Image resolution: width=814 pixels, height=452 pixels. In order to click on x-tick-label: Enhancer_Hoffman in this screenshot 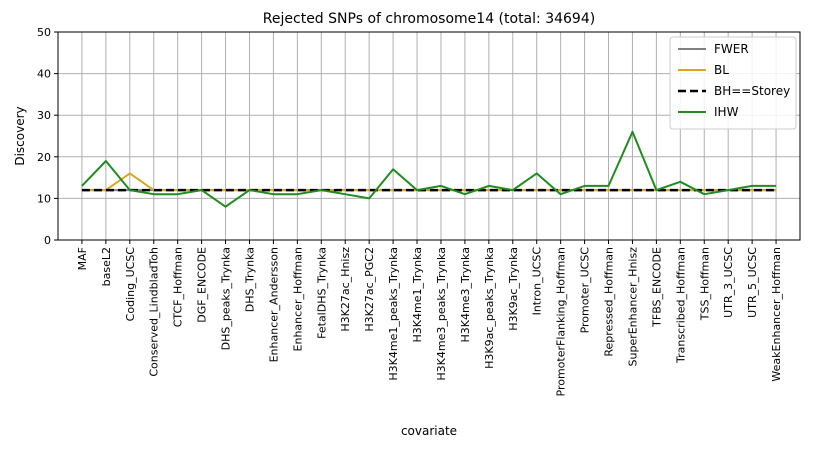, I will do `click(297, 299)`.